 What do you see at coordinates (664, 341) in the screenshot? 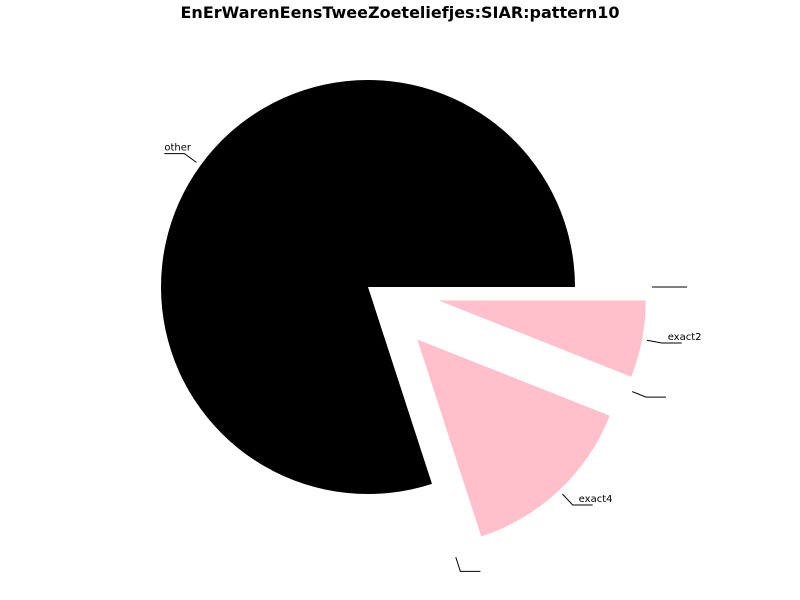
I see `leader-exact2` at bounding box center [664, 341].